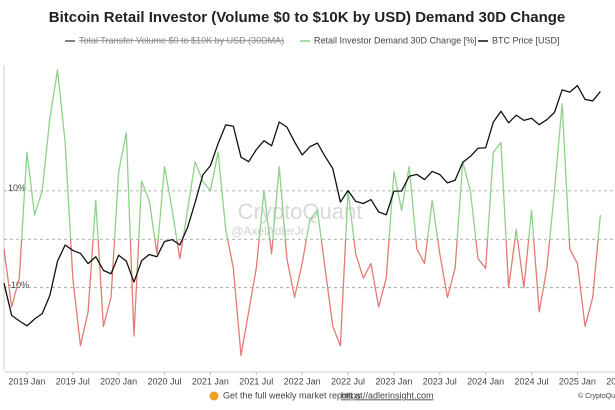 This screenshot has width=615, height=410. Describe the element at coordinates (577, 381) in the screenshot. I see `x-tick-label: 2025 Jan` at that location.